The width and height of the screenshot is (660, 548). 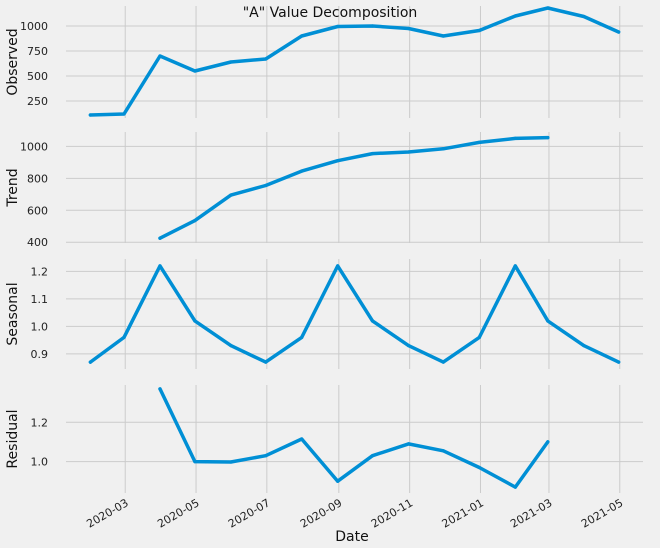 What do you see at coordinates (249, 513) in the screenshot?
I see `x-tick-label: 2020-07` at bounding box center [249, 513].